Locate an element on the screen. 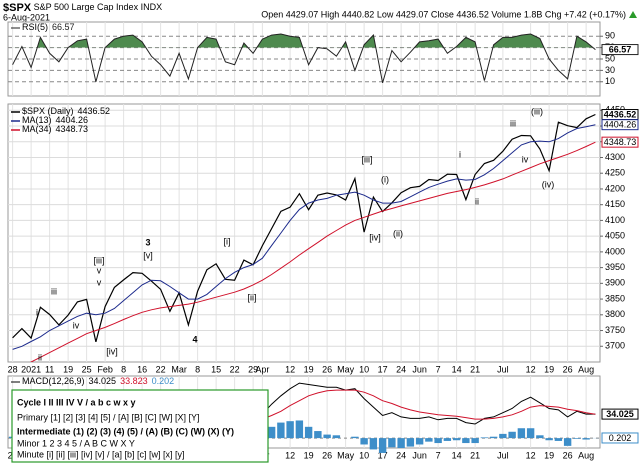  date: 6-Aug-2021 is located at coordinates (26, 17).